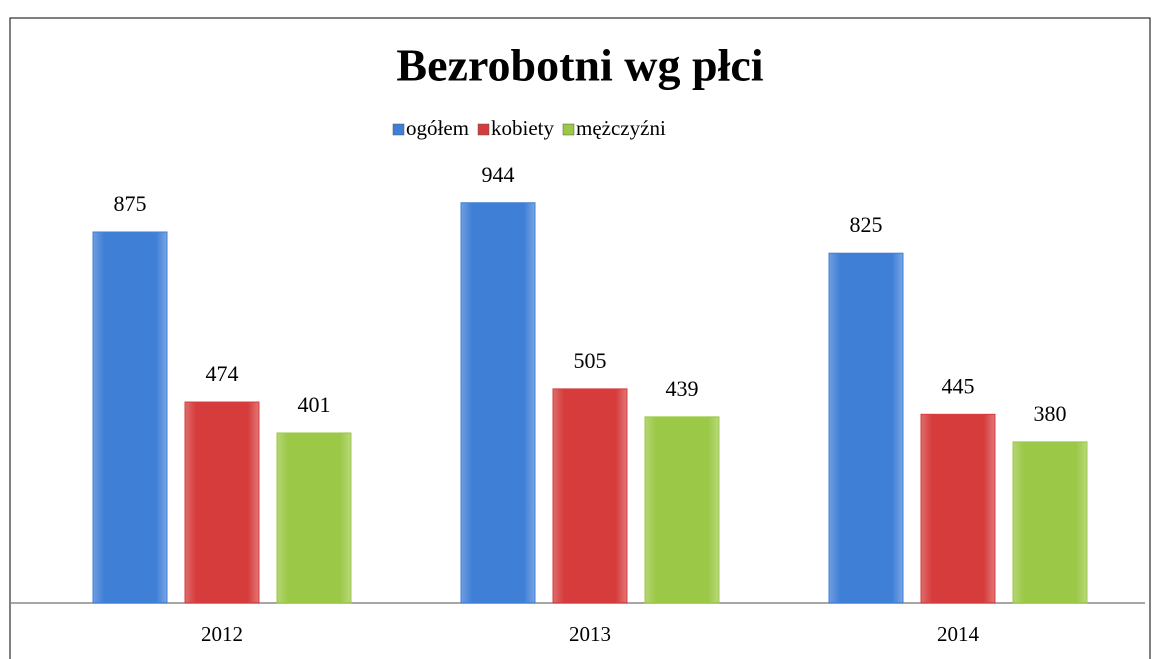 Image resolution: width=1159 pixels, height=659 pixels. Describe the element at coordinates (314, 404) in the screenshot. I see `data-label: 401` at that location.